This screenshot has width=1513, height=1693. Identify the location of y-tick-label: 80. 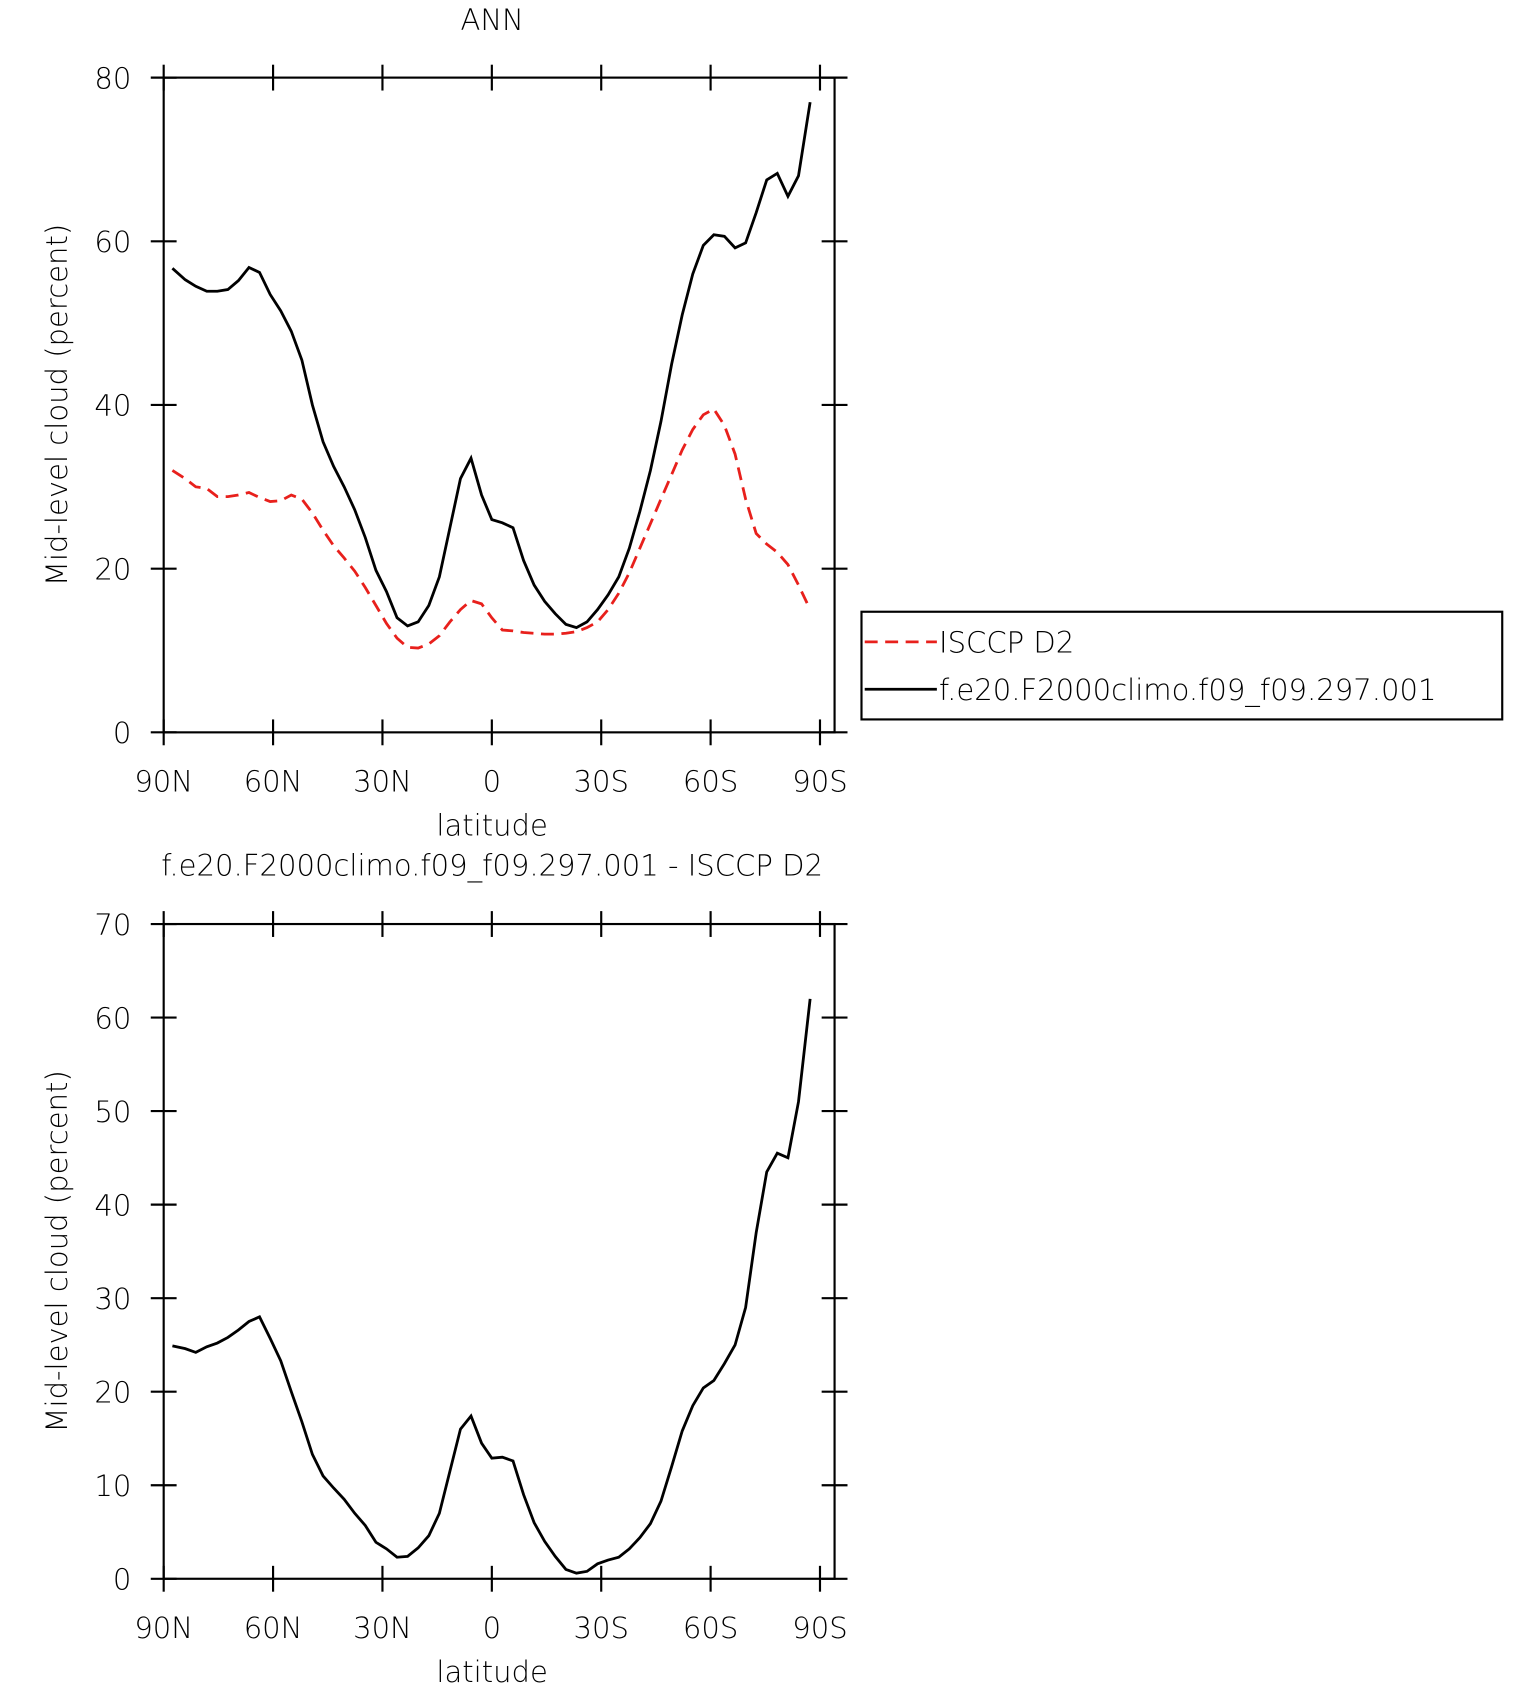
(112, 78).